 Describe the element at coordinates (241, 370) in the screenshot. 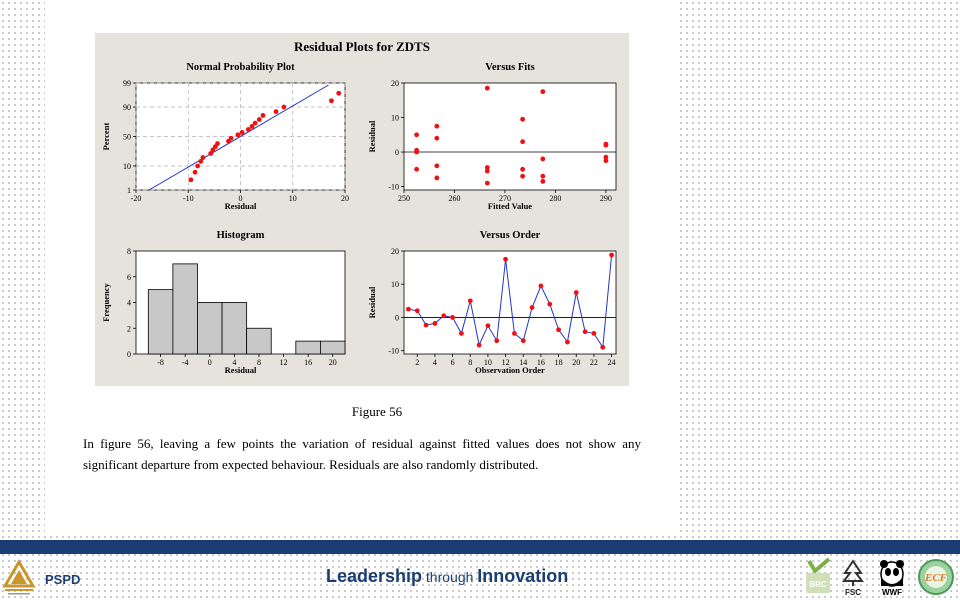

I see `hist-xlabel: Residual` at that location.